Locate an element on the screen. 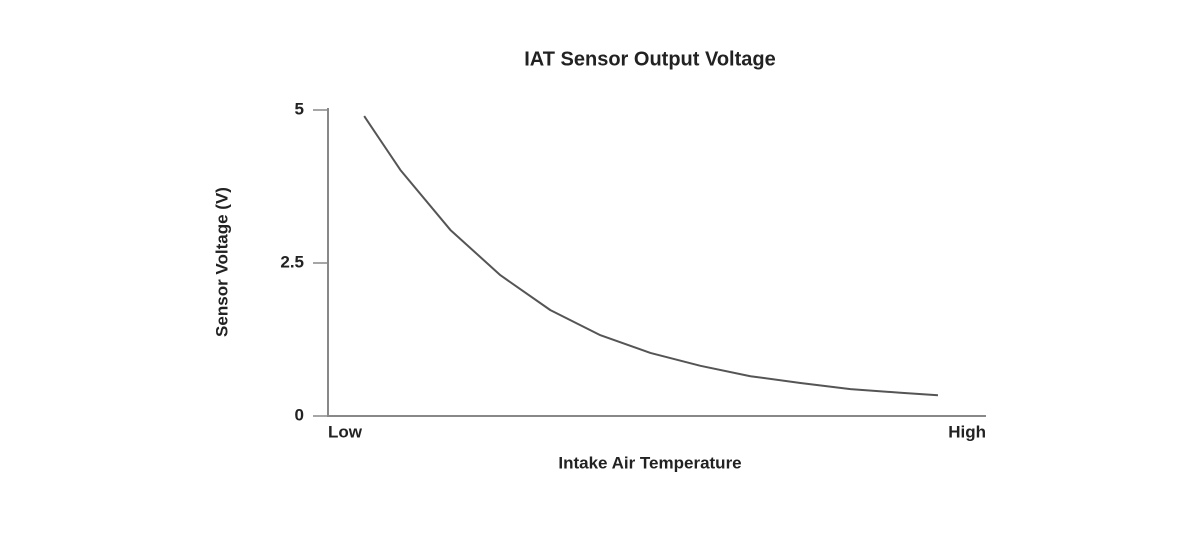 Image resolution: width=1200 pixels, height=548 pixels. y-tick-label: 5 is located at coordinates (299, 108).